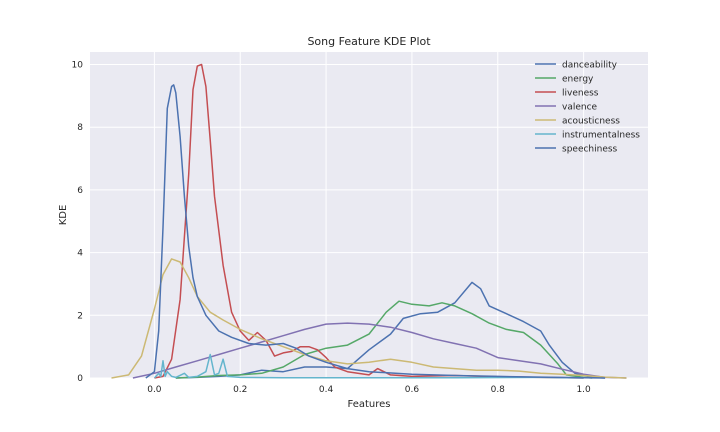 This screenshot has height=432, width=720. I want to click on legend-label-danceability: danceability, so click(590, 66).